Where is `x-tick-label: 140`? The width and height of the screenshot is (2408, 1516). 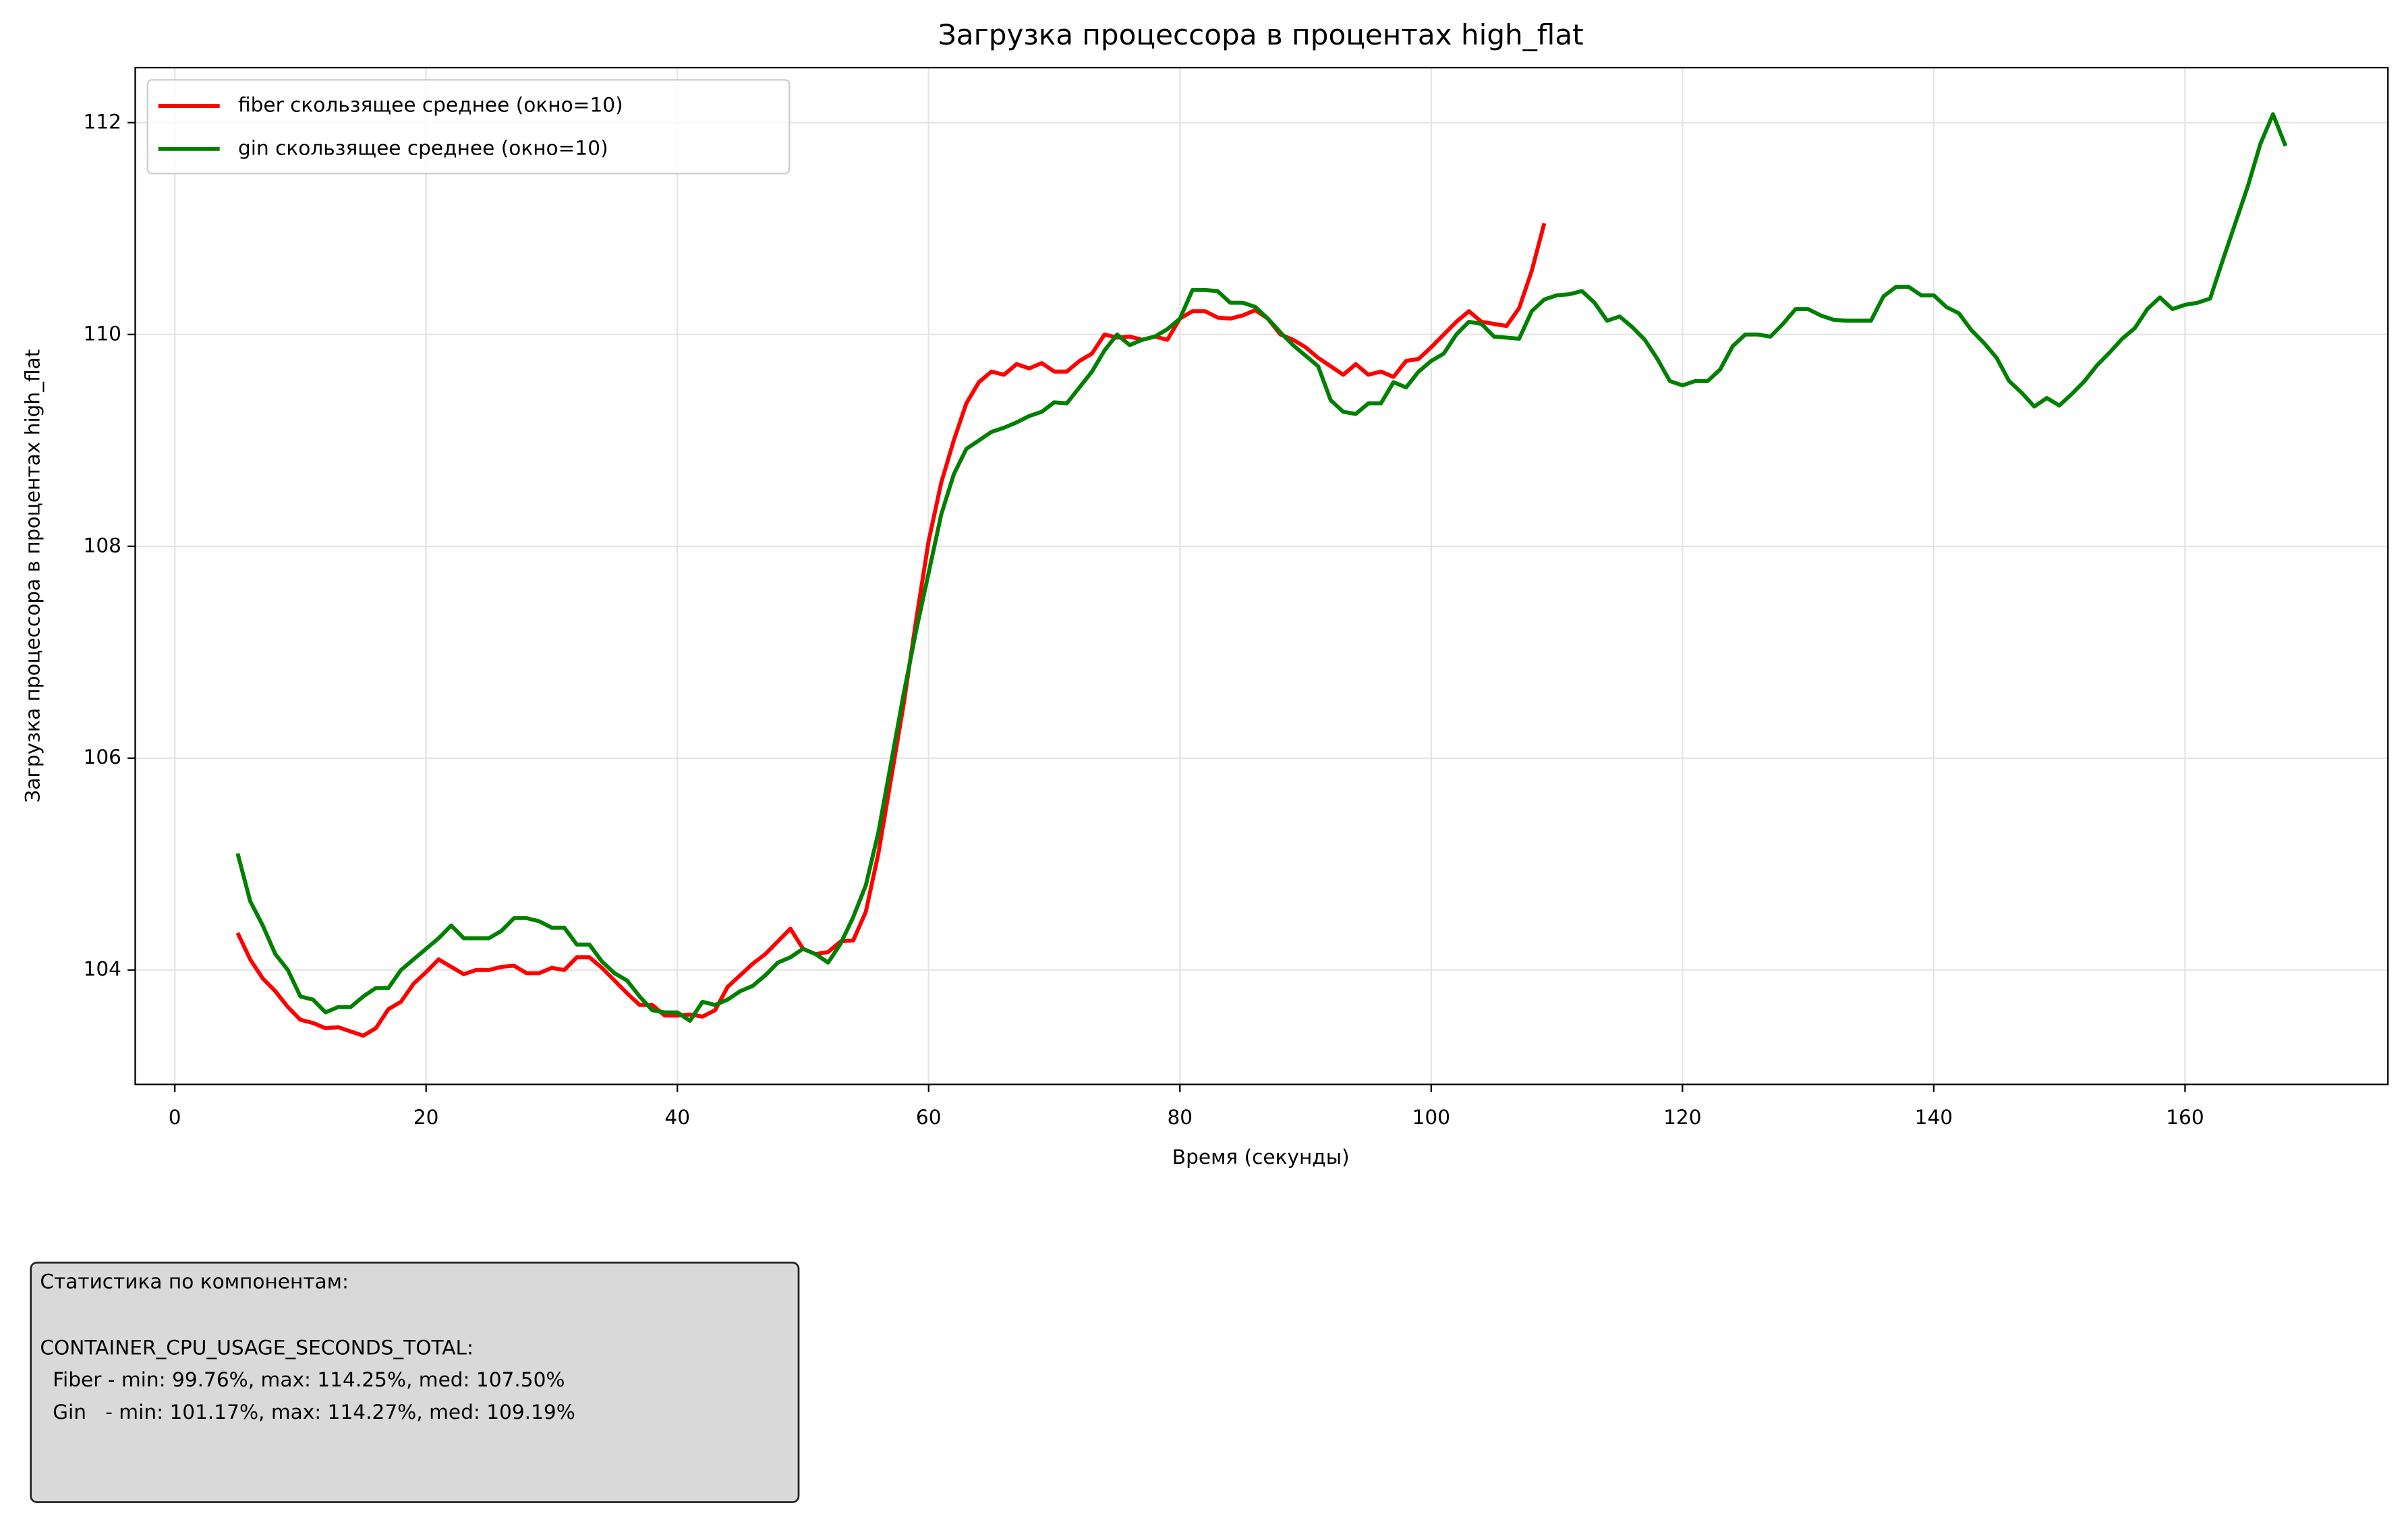
x-tick-label: 140 is located at coordinates (1934, 1117).